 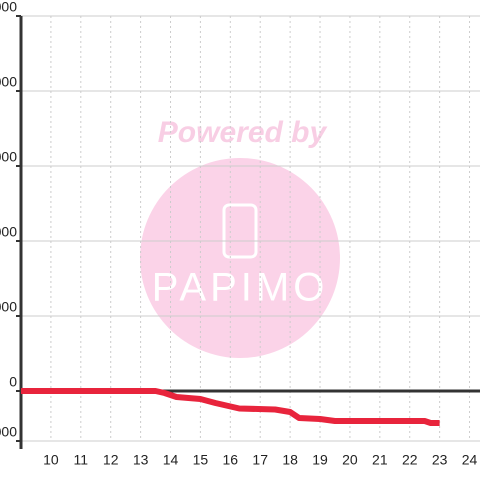 I want to click on x-tick-label: 14, so click(x=171, y=460).